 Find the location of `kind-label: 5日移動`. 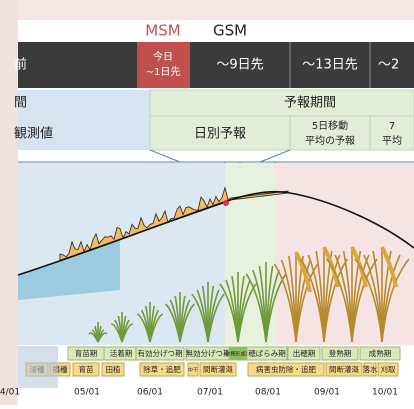

kind-label: 5日移動 is located at coordinates (330, 125).